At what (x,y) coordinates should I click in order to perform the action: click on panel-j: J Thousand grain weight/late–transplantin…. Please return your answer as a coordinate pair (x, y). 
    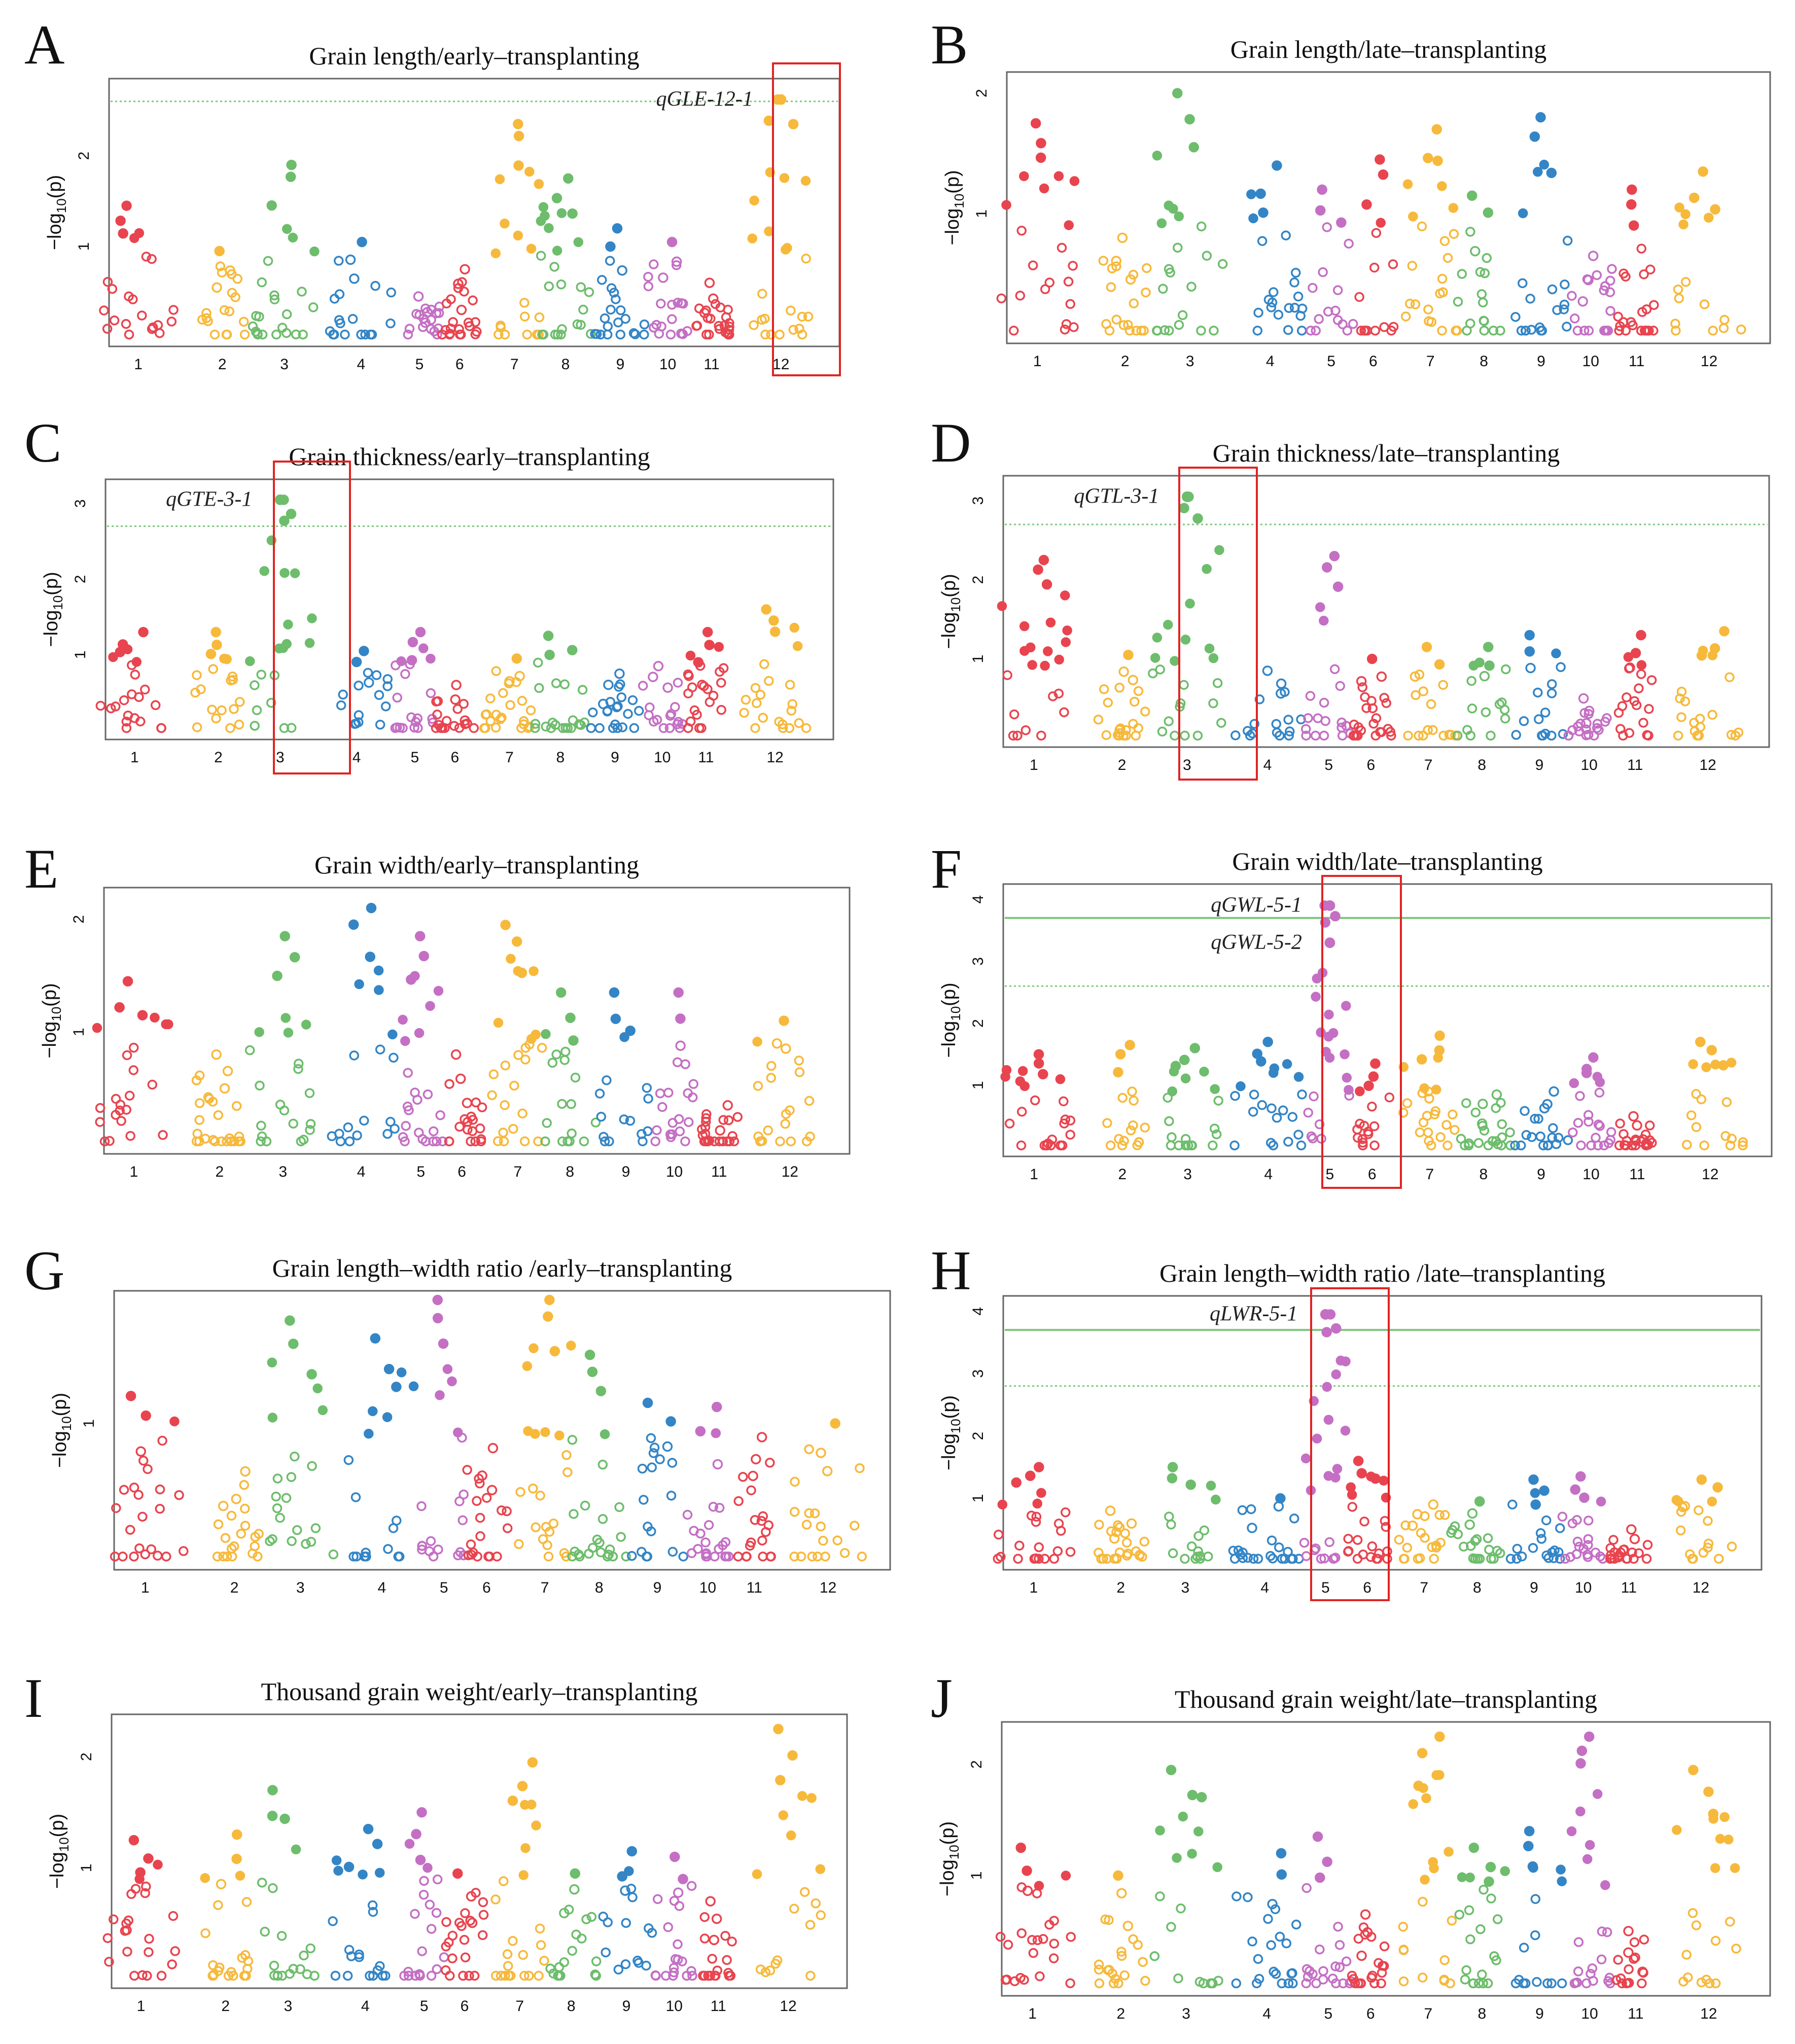
    Looking at the image, I should click on (1351, 1844).